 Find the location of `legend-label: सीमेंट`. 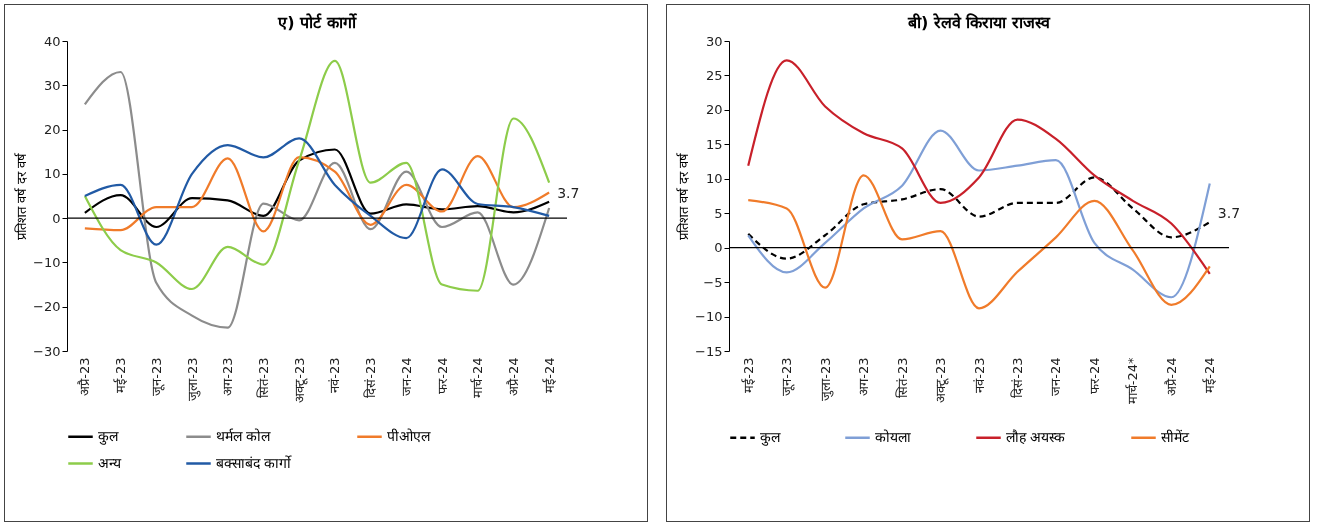

legend-label: सीमेंट is located at coordinates (1175, 436).